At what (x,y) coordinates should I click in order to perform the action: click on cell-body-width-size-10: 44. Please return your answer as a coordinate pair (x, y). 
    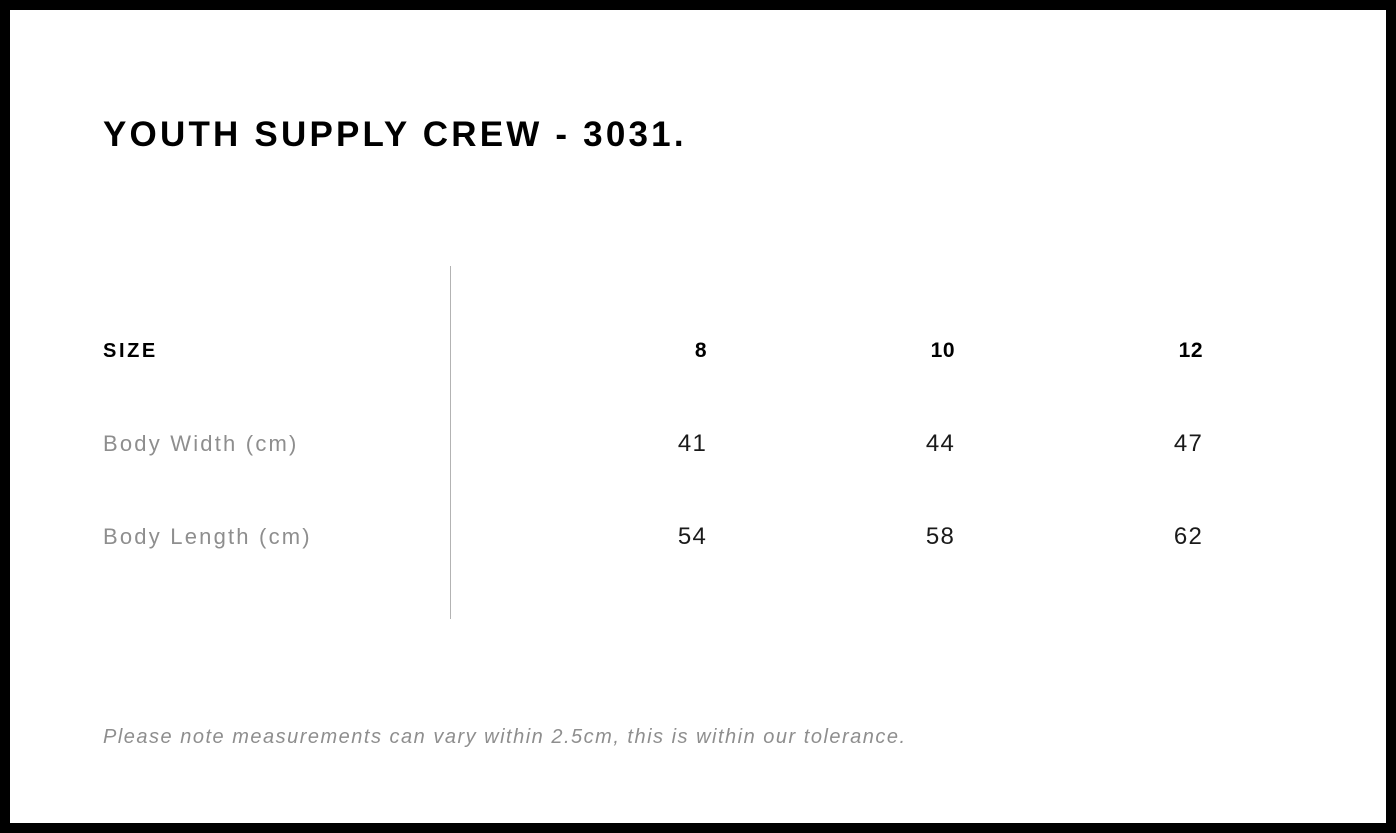
    Looking at the image, I should click on (940, 443).